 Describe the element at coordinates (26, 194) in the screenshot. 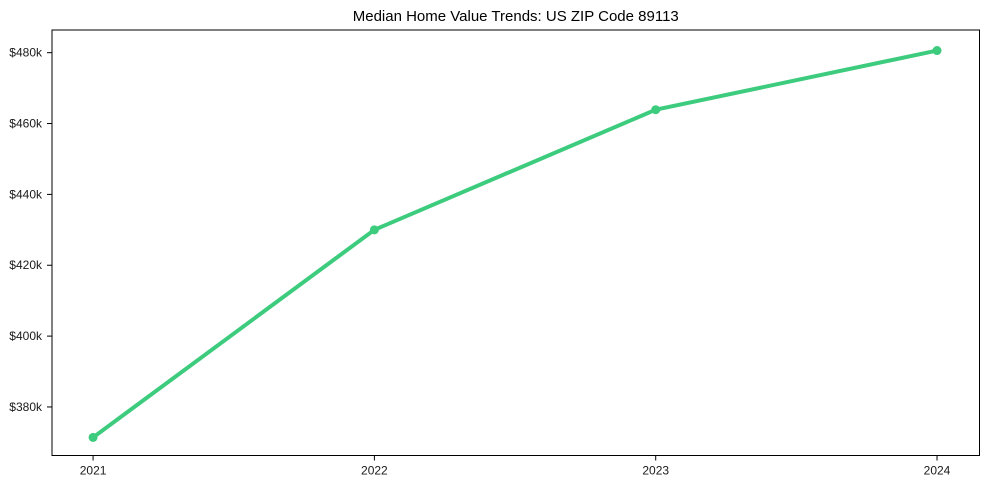

I see `y-tick-label: $440k` at that location.